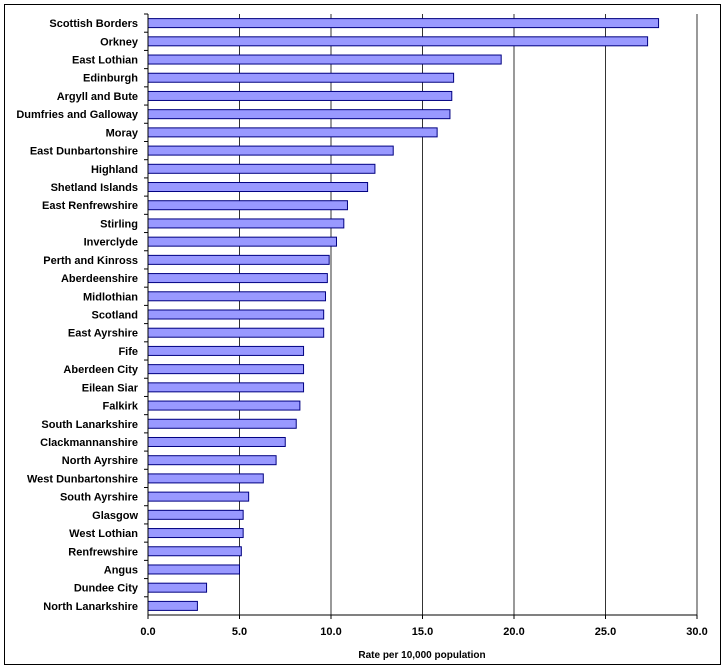  I want to click on x-tick-label: 10.0, so click(330, 632).